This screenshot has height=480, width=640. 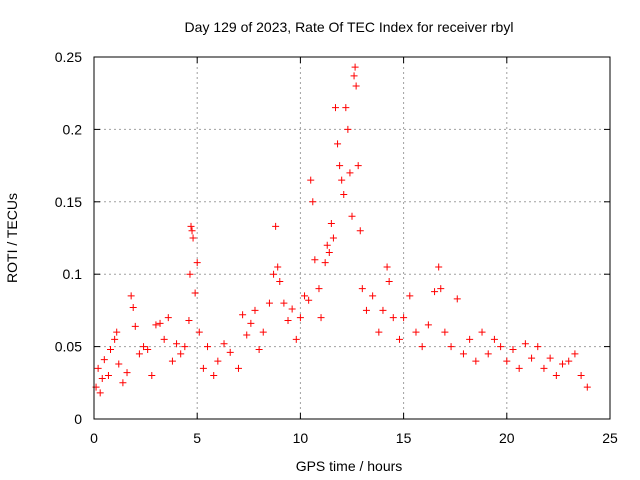 I want to click on x-tick-label: 10, so click(x=301, y=438).